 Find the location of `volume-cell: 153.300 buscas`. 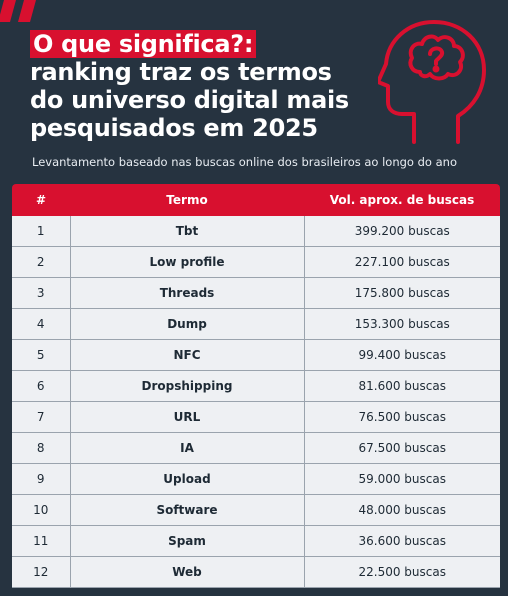

volume-cell: 153.300 buscas is located at coordinates (402, 324).